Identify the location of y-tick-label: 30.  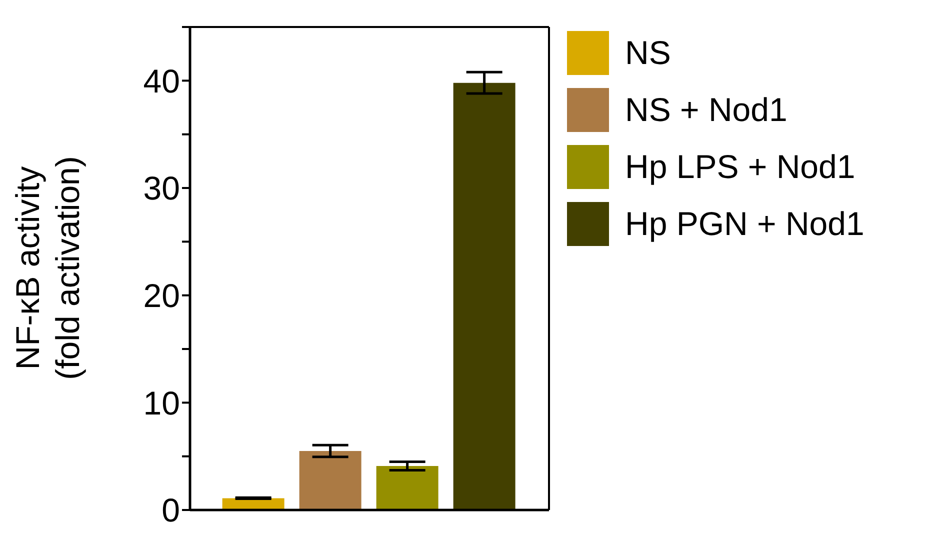
(161, 188).